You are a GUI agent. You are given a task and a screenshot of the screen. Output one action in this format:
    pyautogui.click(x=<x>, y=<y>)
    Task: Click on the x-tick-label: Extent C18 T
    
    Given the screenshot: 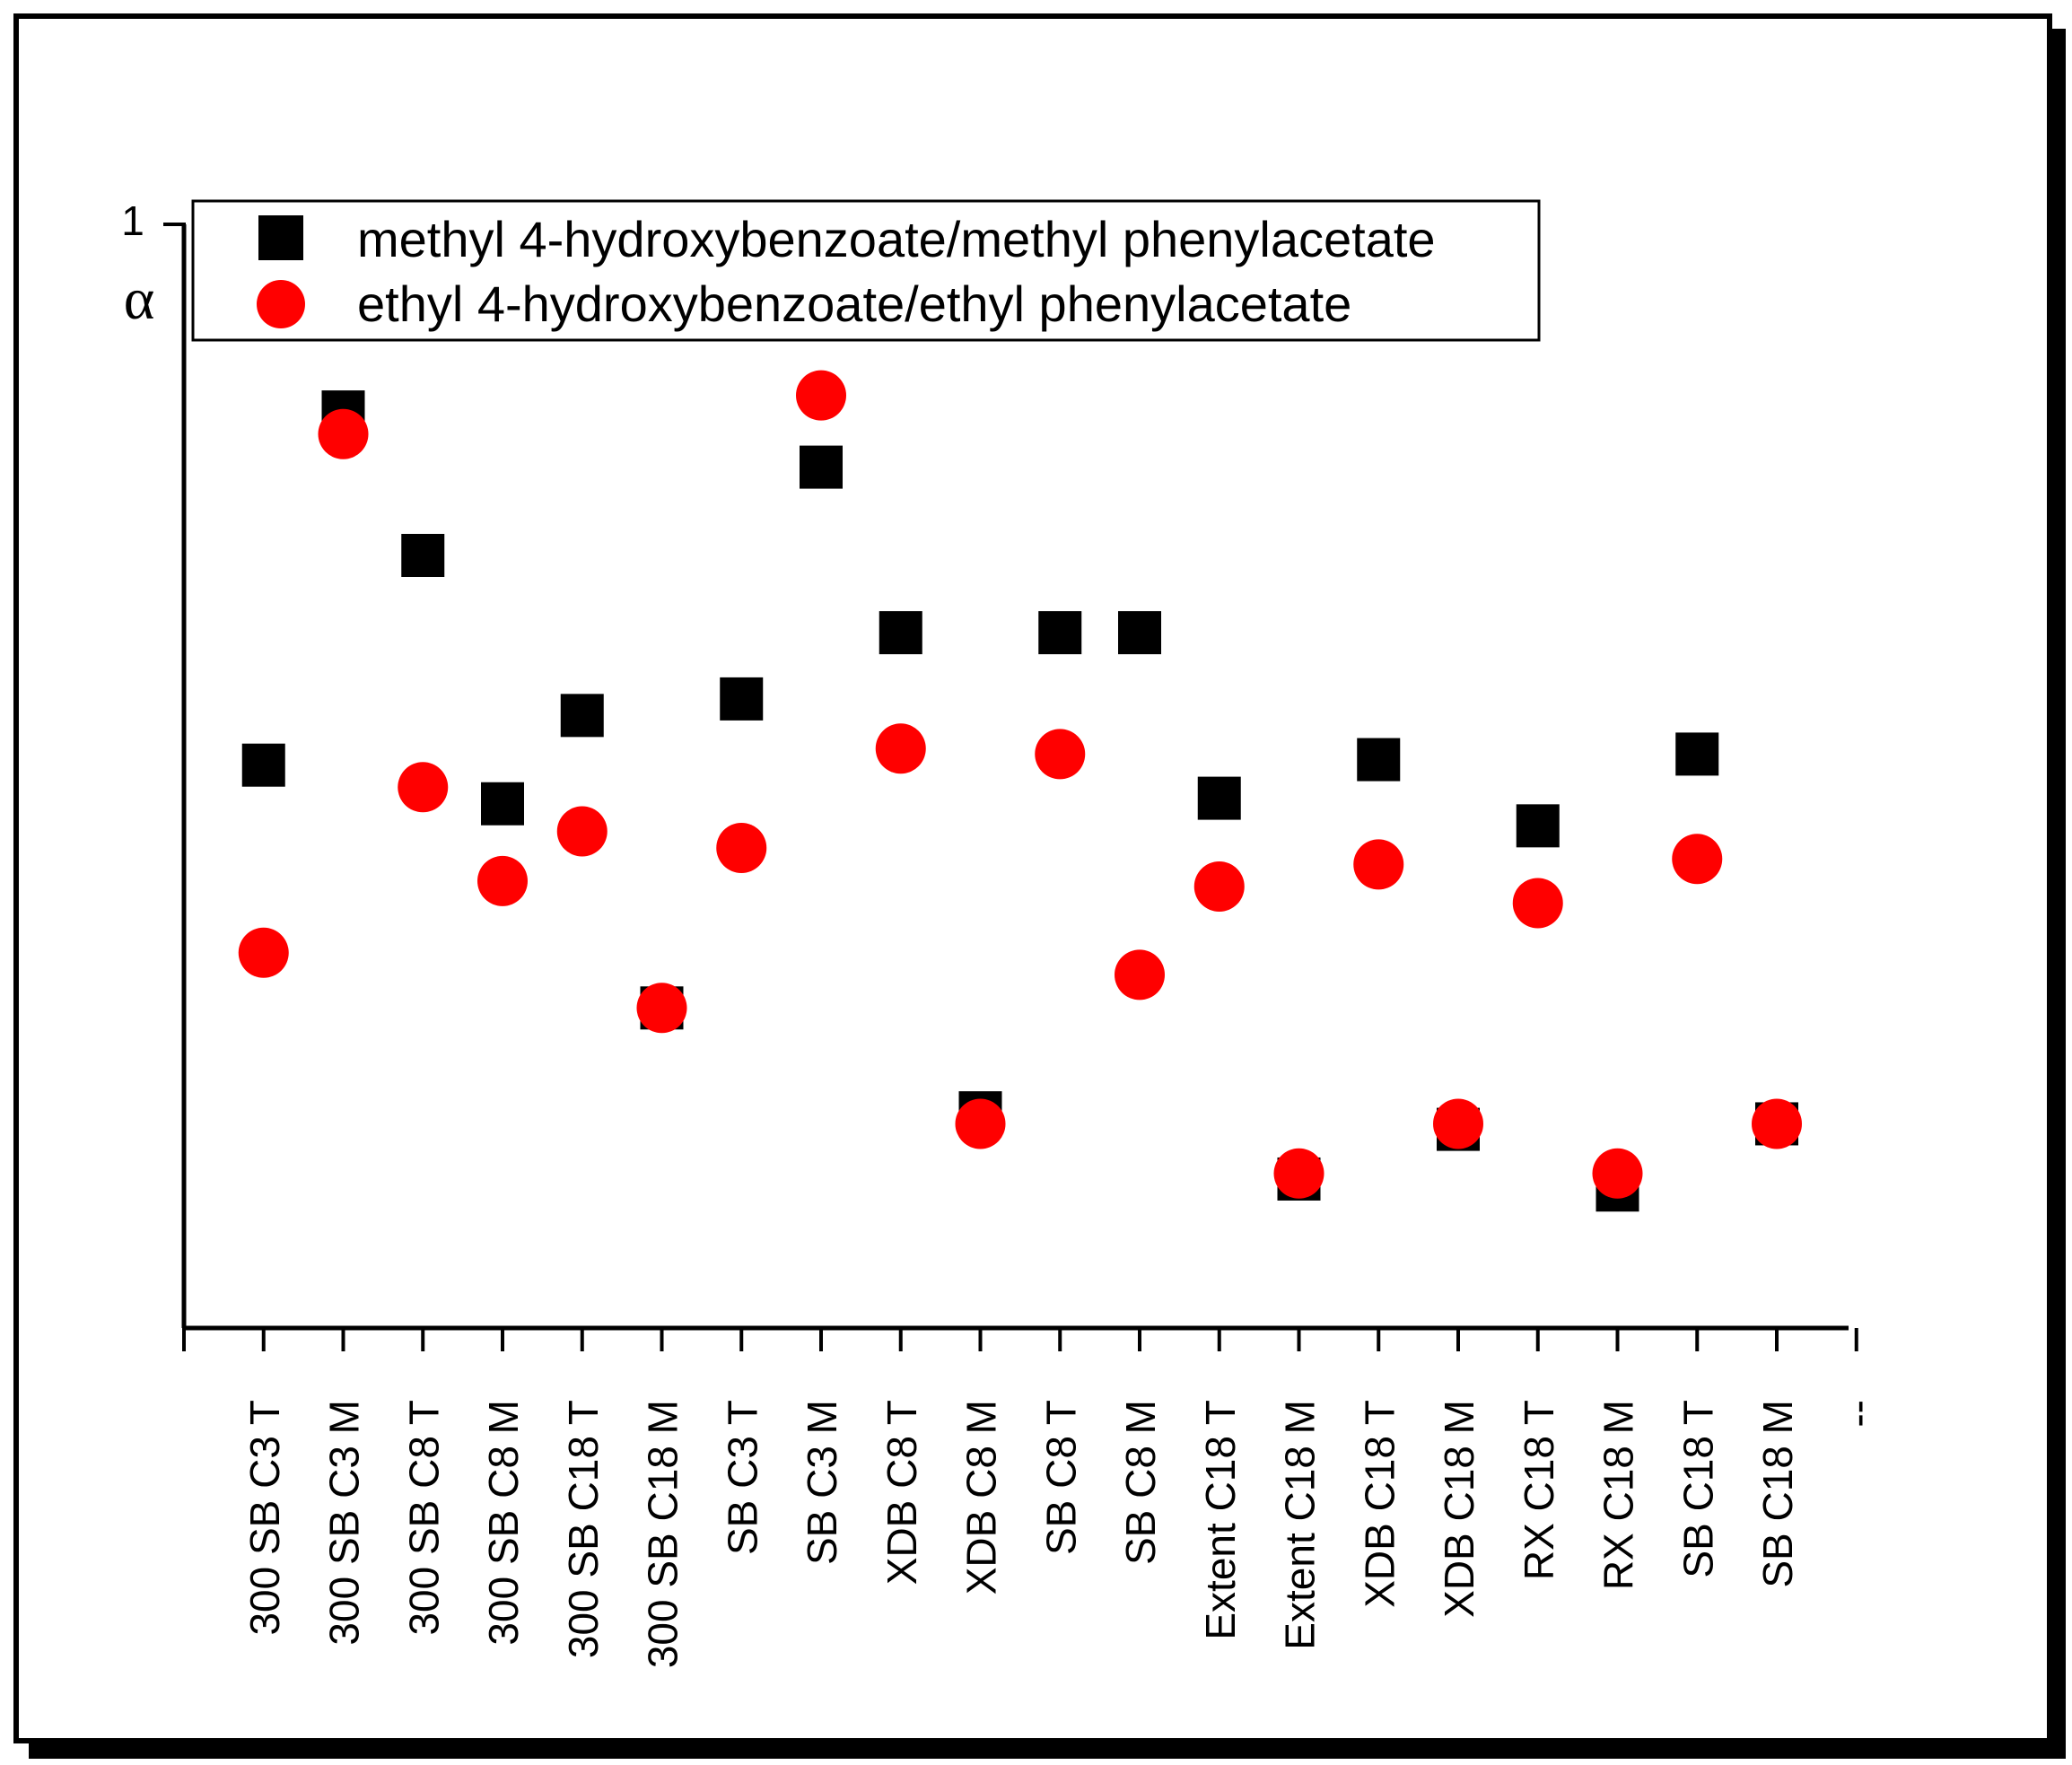 What is the action you would take?
    pyautogui.click(x=1220, y=1520)
    